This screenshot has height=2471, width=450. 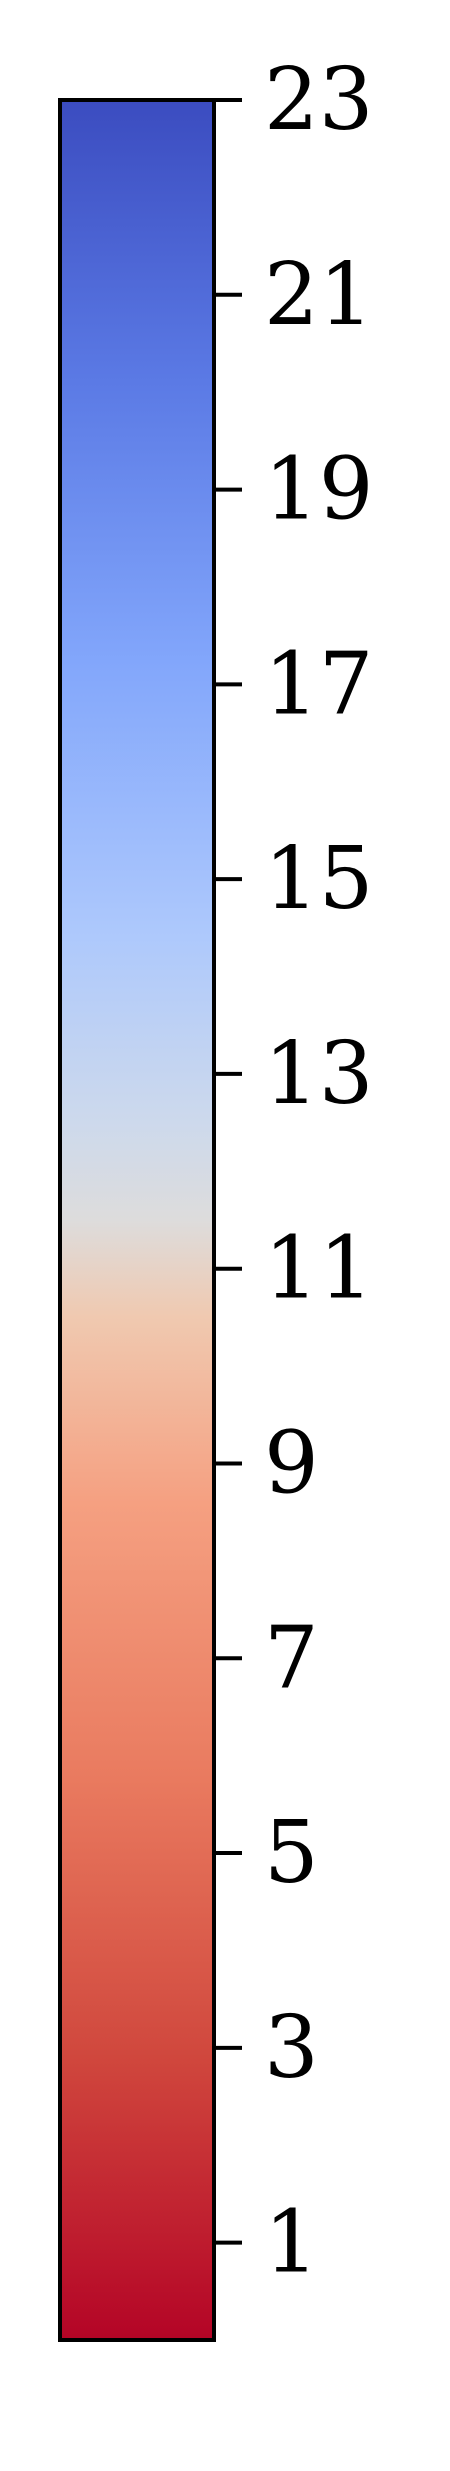 What do you see at coordinates (318, 1269) in the screenshot?
I see `tick-label: 11` at bounding box center [318, 1269].